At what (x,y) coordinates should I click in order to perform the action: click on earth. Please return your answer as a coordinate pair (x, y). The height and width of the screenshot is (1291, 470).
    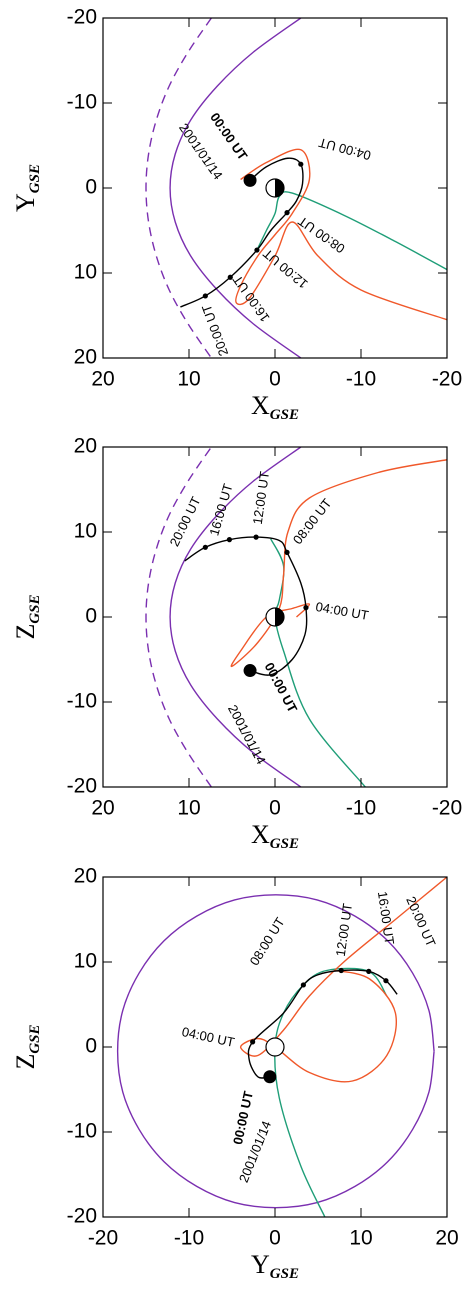
    Looking at the image, I should click on (275, 1047).